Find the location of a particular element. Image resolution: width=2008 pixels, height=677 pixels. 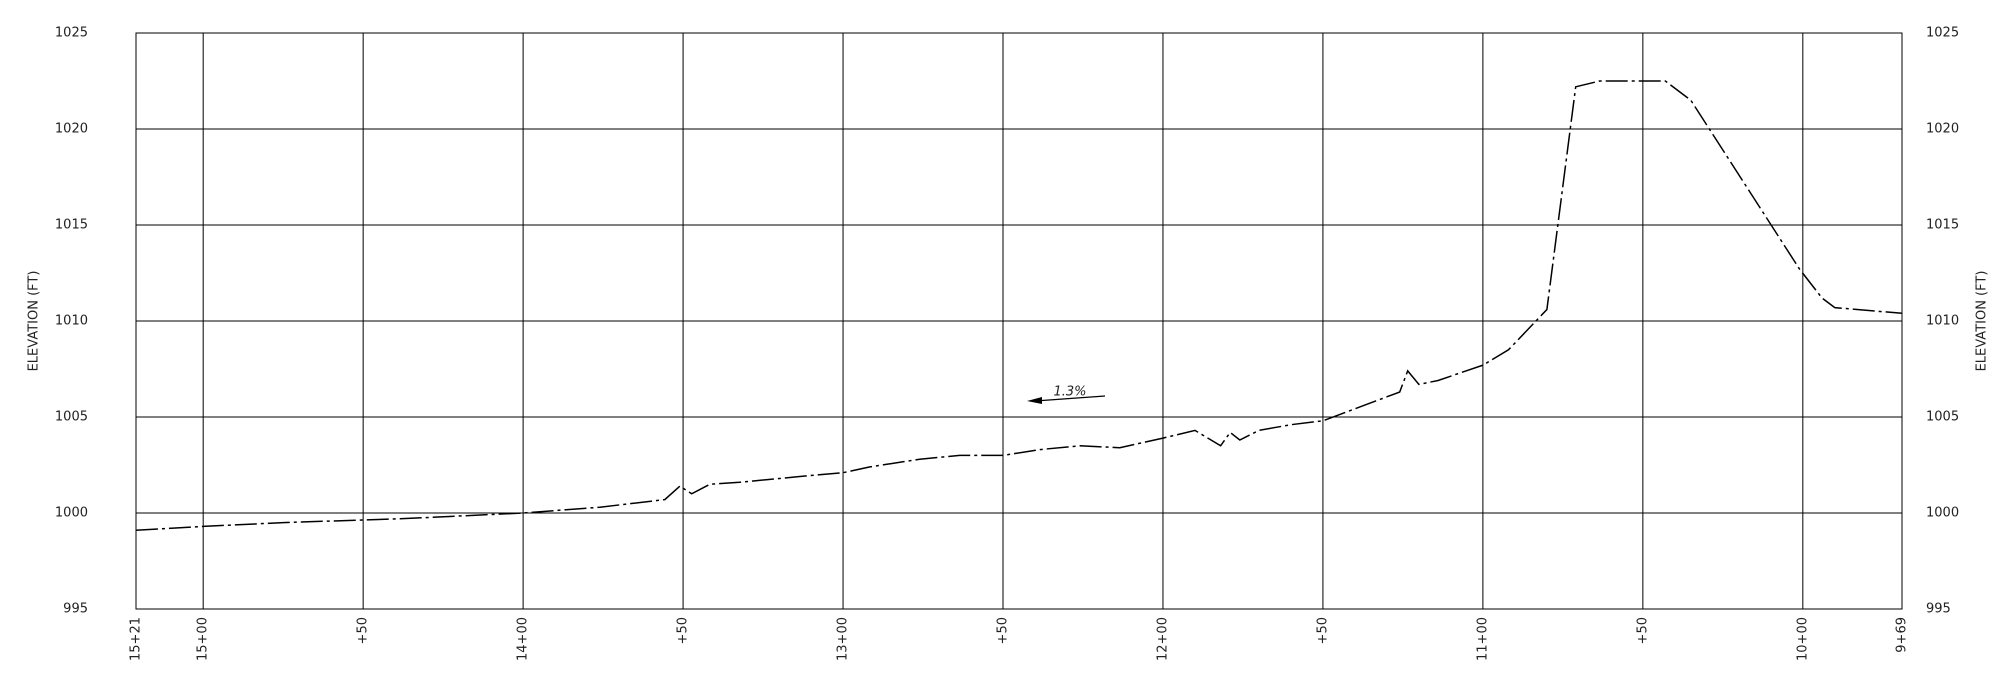

y-axis-title-right: ELEVATION (FT) is located at coordinates (1982, 321).